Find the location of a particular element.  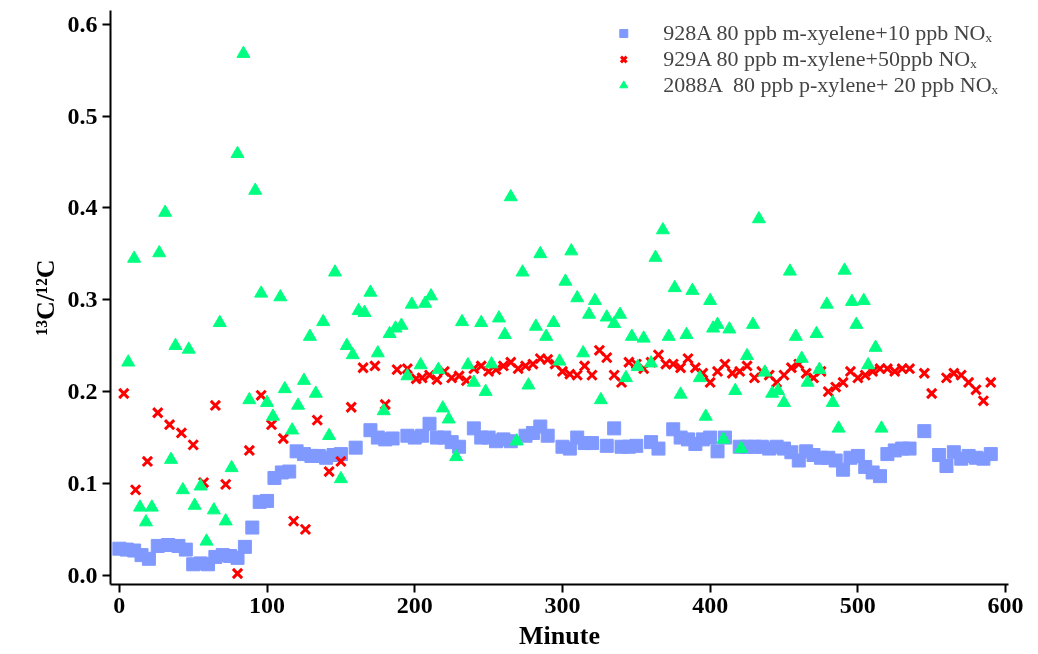

x-tick-label: 500 is located at coordinates (857, 604).